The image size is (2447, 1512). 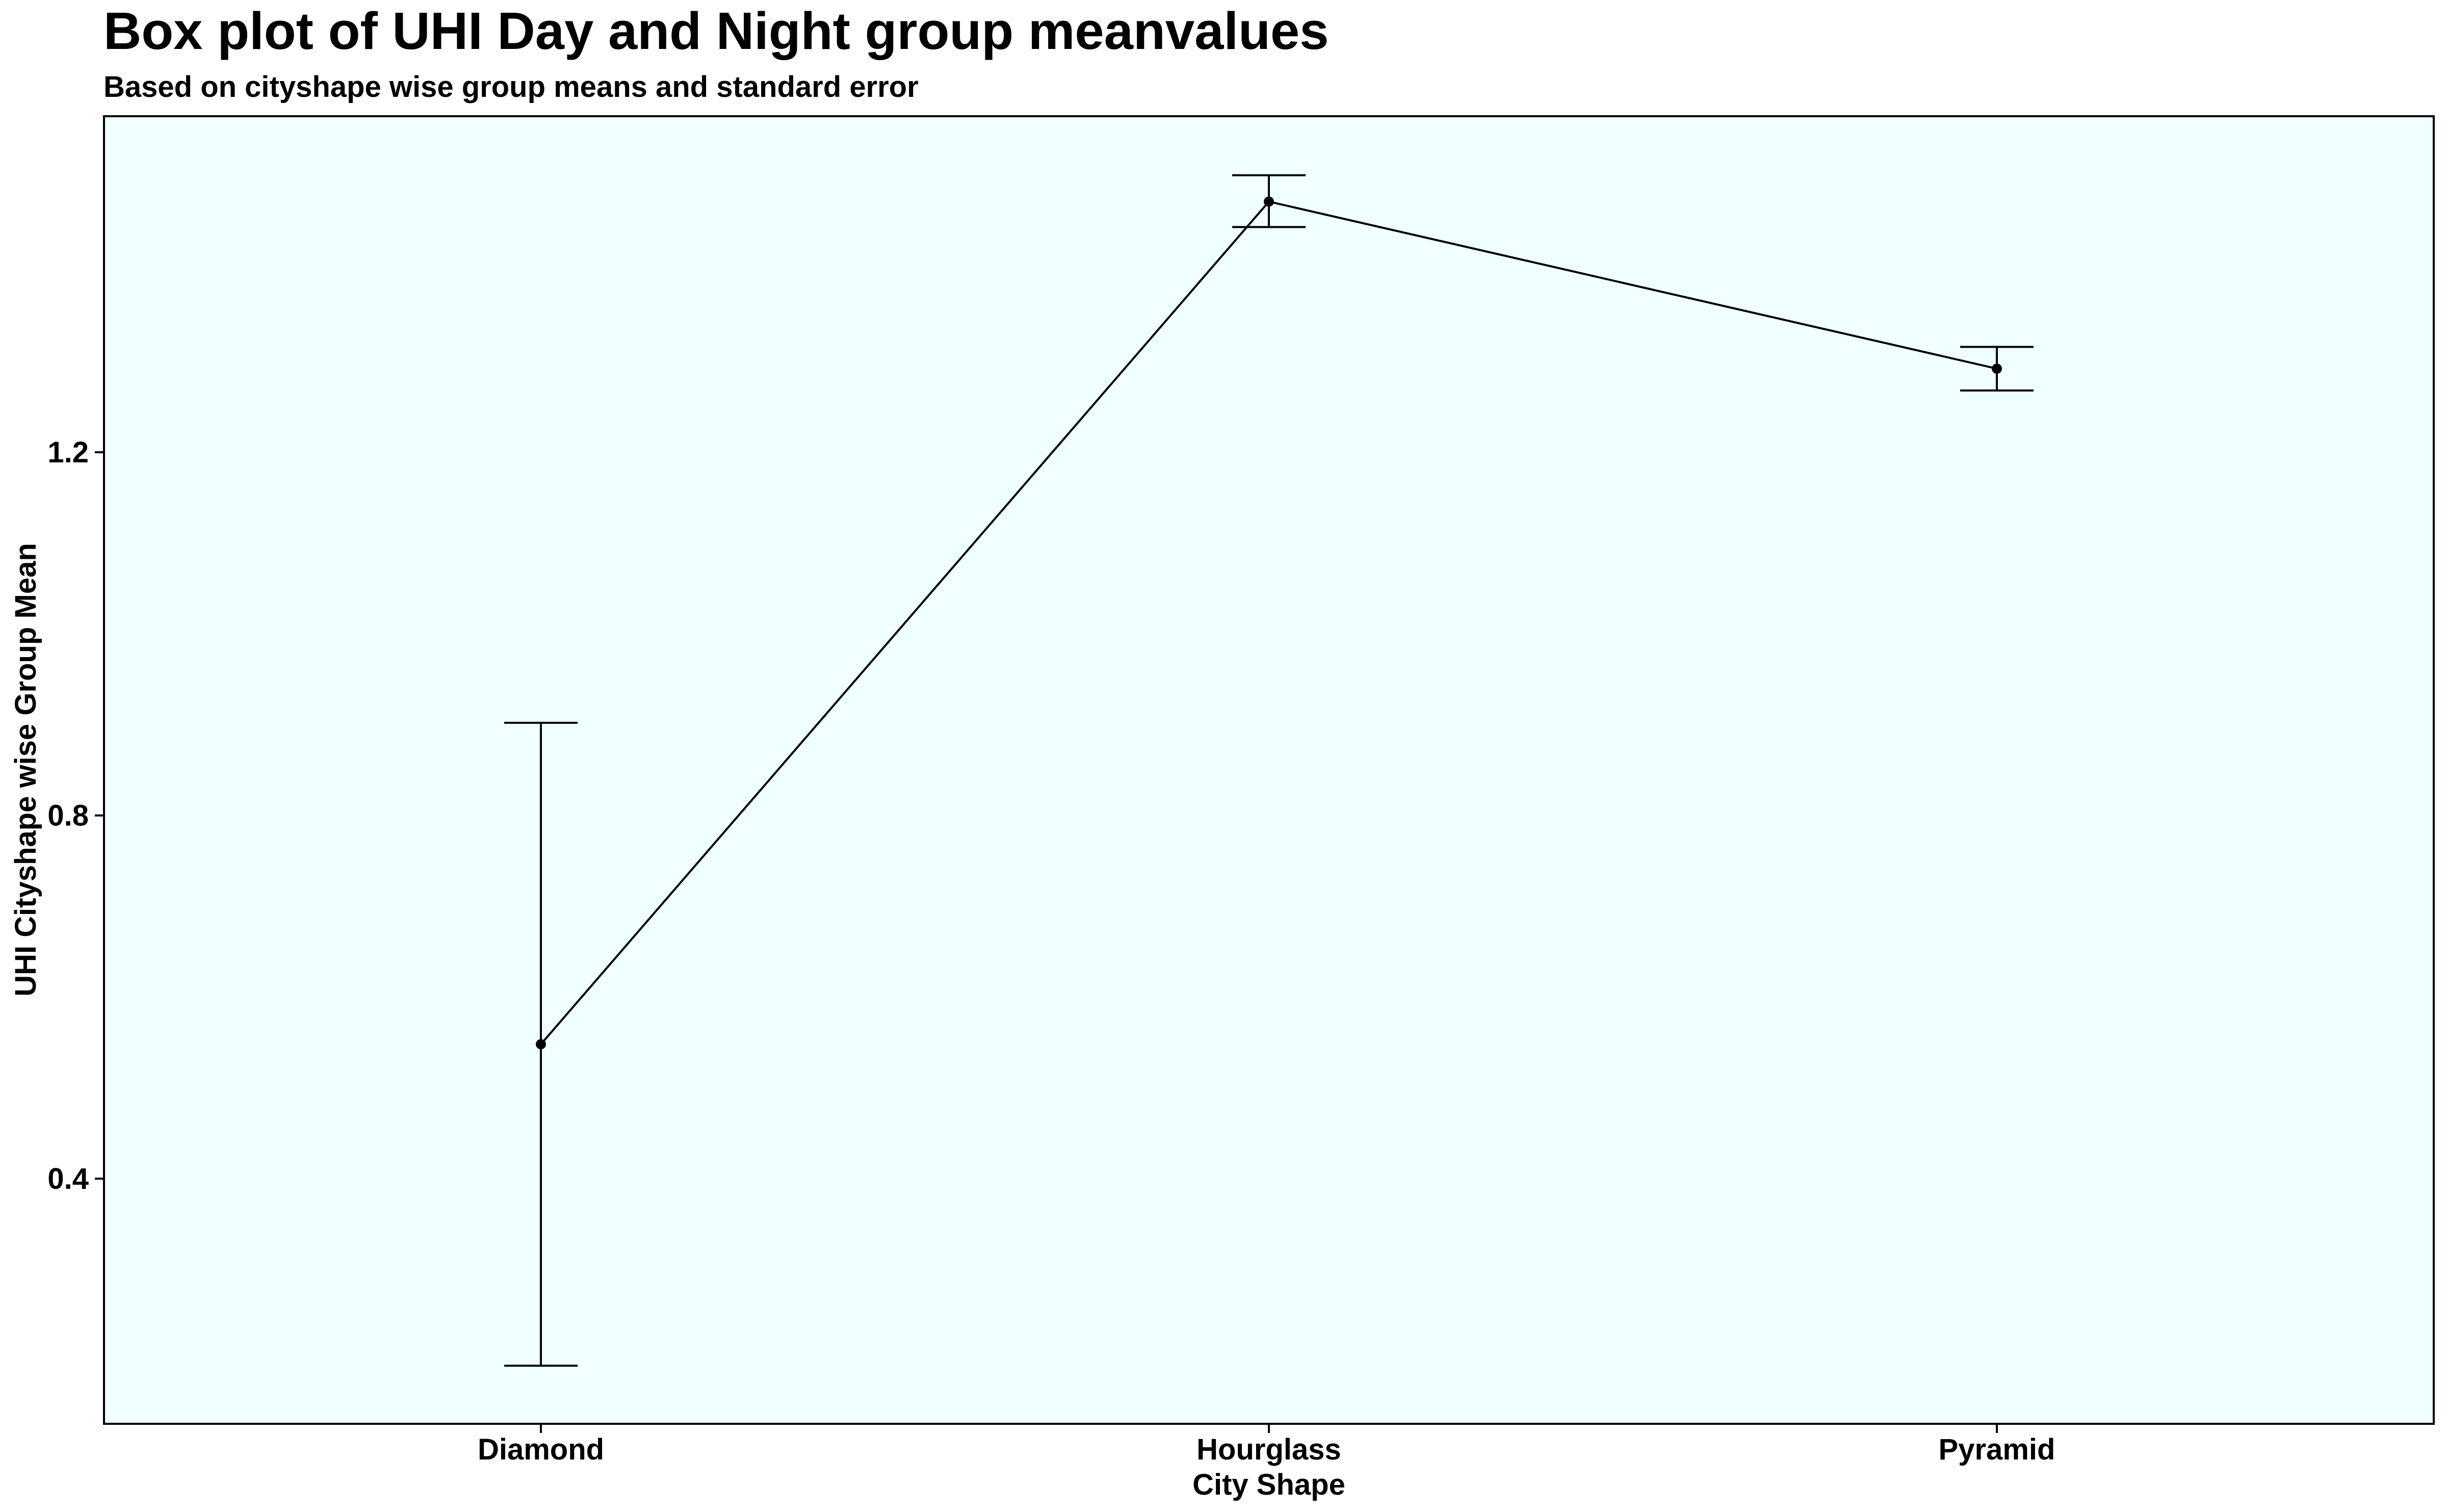 What do you see at coordinates (68, 815) in the screenshot?
I see `y-tick-label: 0.8` at bounding box center [68, 815].